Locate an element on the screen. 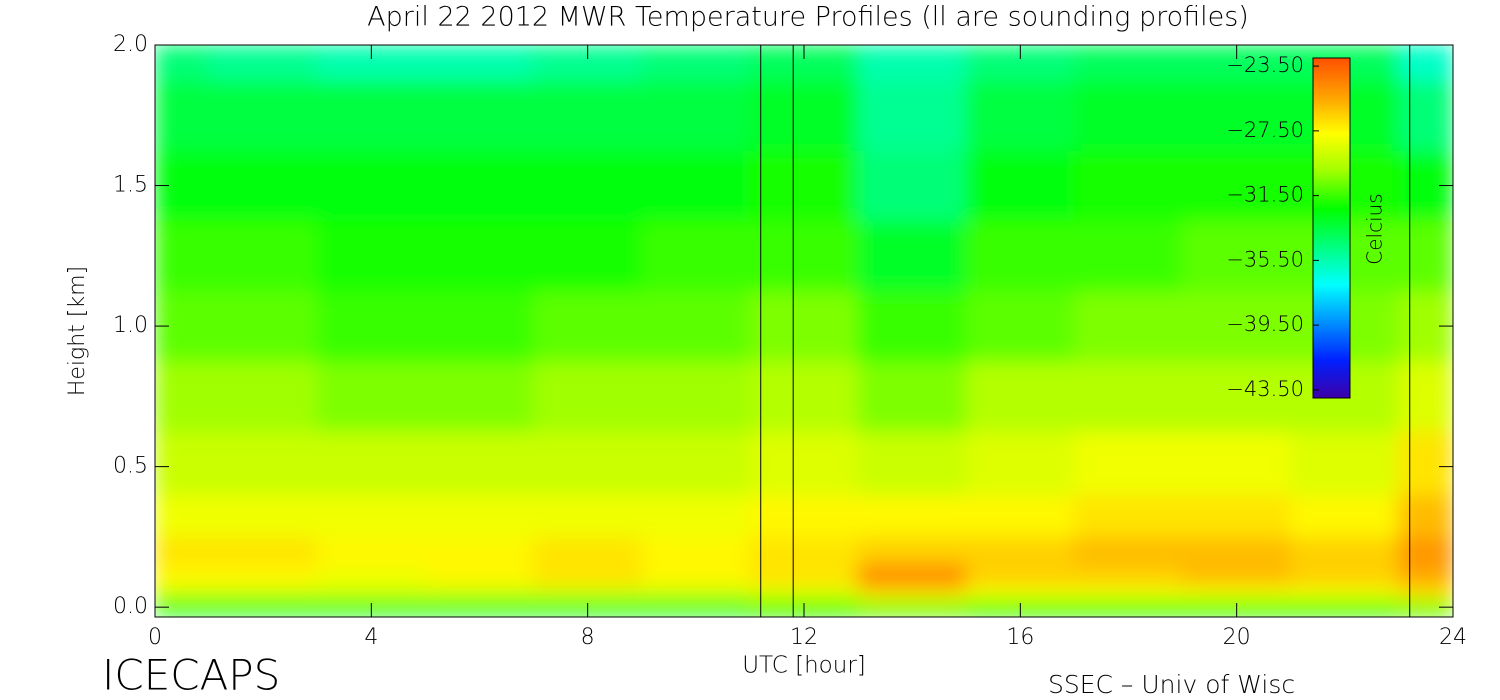 This screenshot has height=700, width=1500. y-tick-label: 2.0 is located at coordinates (130, 44).